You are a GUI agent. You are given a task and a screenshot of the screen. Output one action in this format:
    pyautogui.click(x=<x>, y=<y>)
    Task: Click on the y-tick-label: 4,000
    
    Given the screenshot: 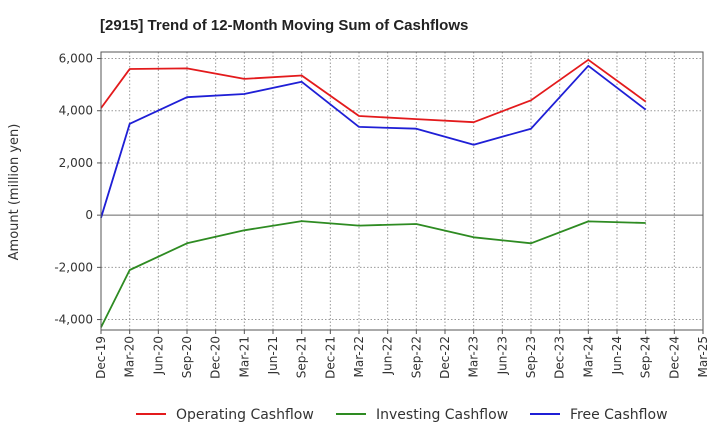 What is the action you would take?
    pyautogui.click(x=76, y=111)
    